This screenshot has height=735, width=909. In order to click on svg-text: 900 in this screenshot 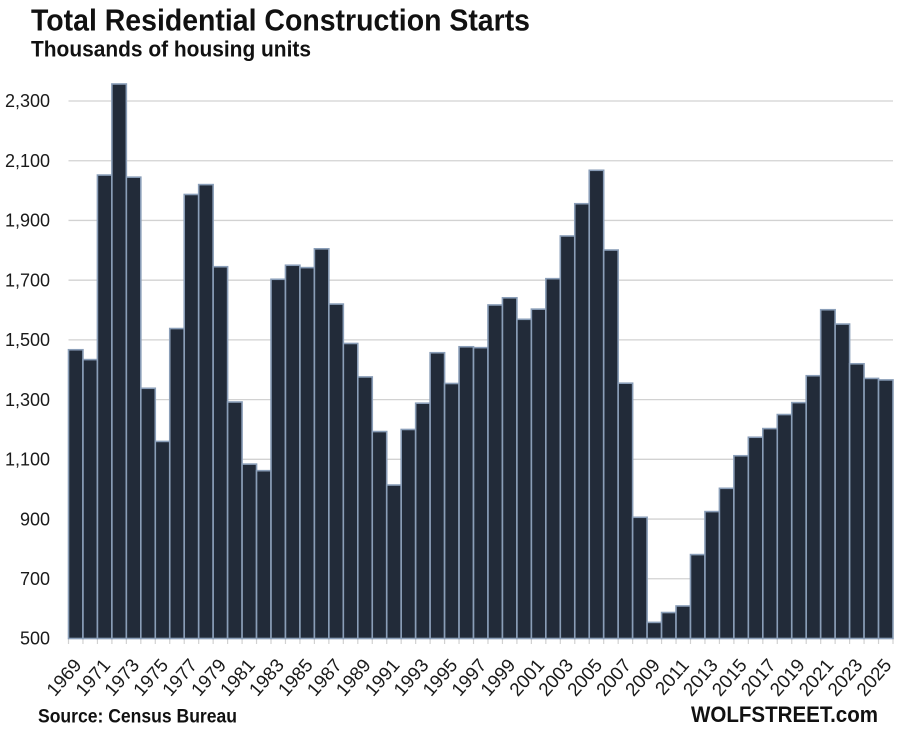, I will do `click(35, 519)`.